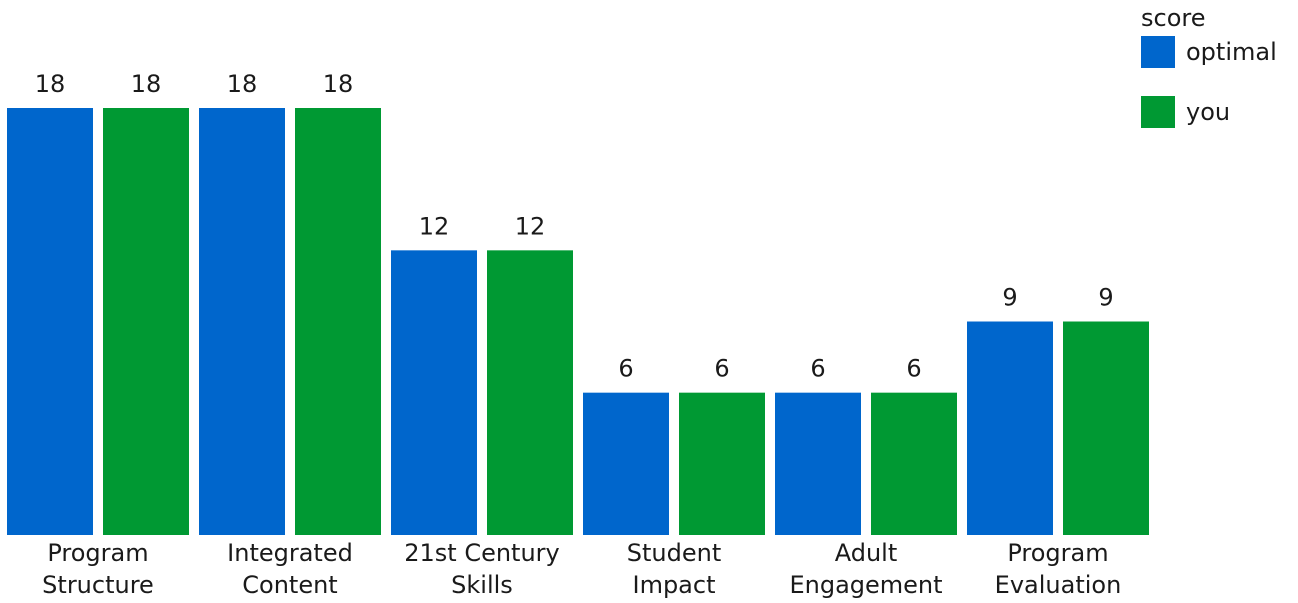 Image resolution: width=1298 pixels, height=603 pixels. Describe the element at coordinates (625, 369) in the screenshot. I see `value-label-optimal-3: 6` at that location.